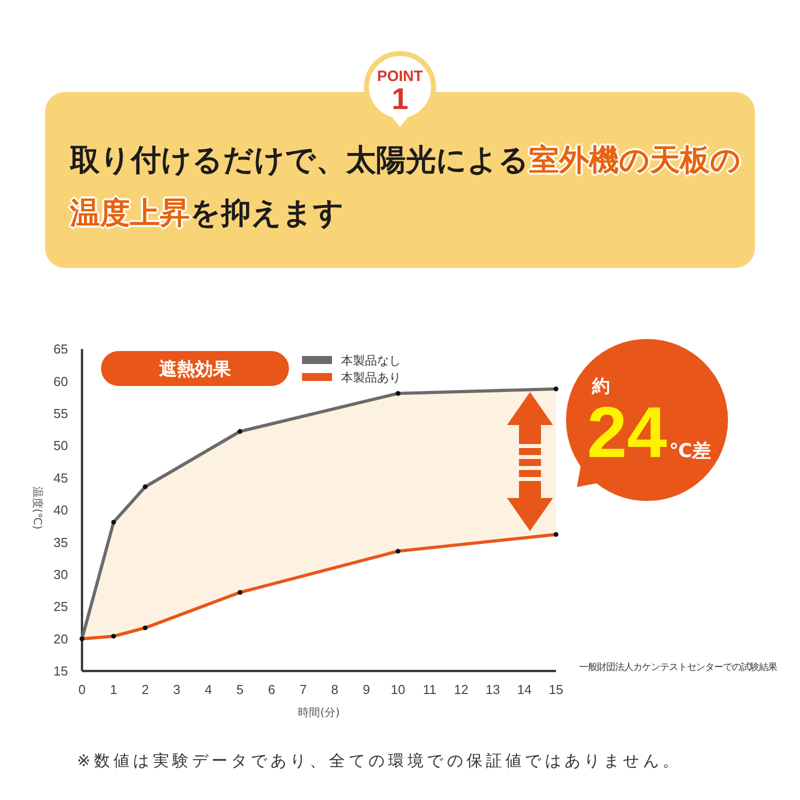 The height and width of the screenshot is (800, 800). Describe the element at coordinates (61, 606) in the screenshot. I see `y-tick-label: 25` at that location.